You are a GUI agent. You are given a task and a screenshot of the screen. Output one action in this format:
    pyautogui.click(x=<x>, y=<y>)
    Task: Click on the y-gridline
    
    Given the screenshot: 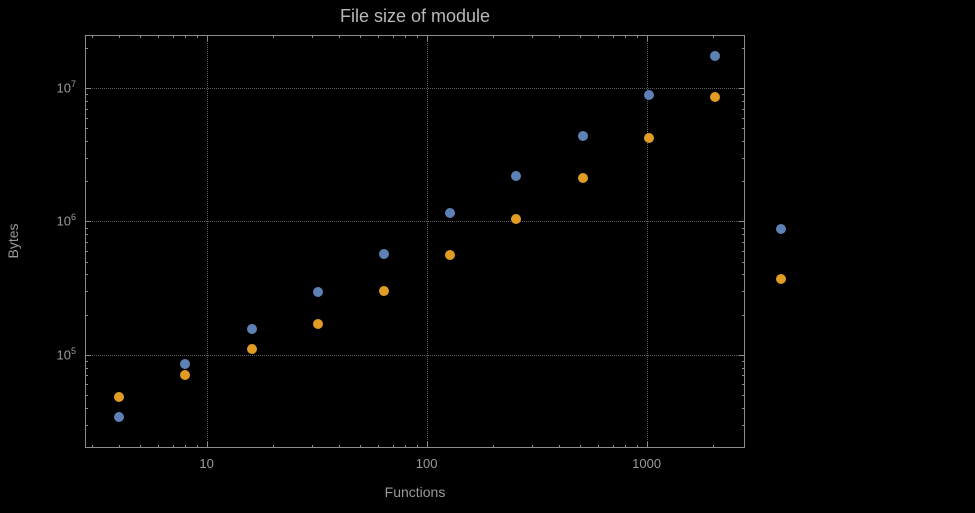 What is the action you would take?
    pyautogui.click(x=415, y=222)
    